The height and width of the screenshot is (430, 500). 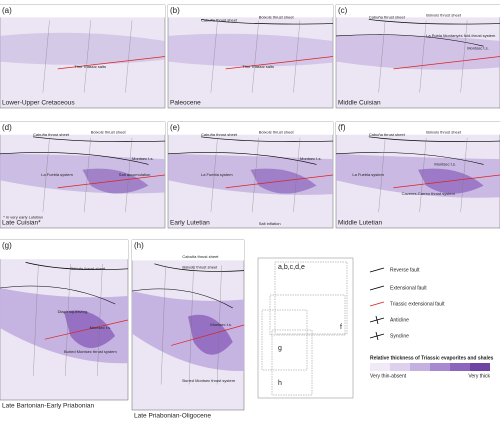 What do you see at coordinates (429, 193) in the screenshot?
I see `map-label: Caveres-Carreu thrust system` at bounding box center [429, 193].